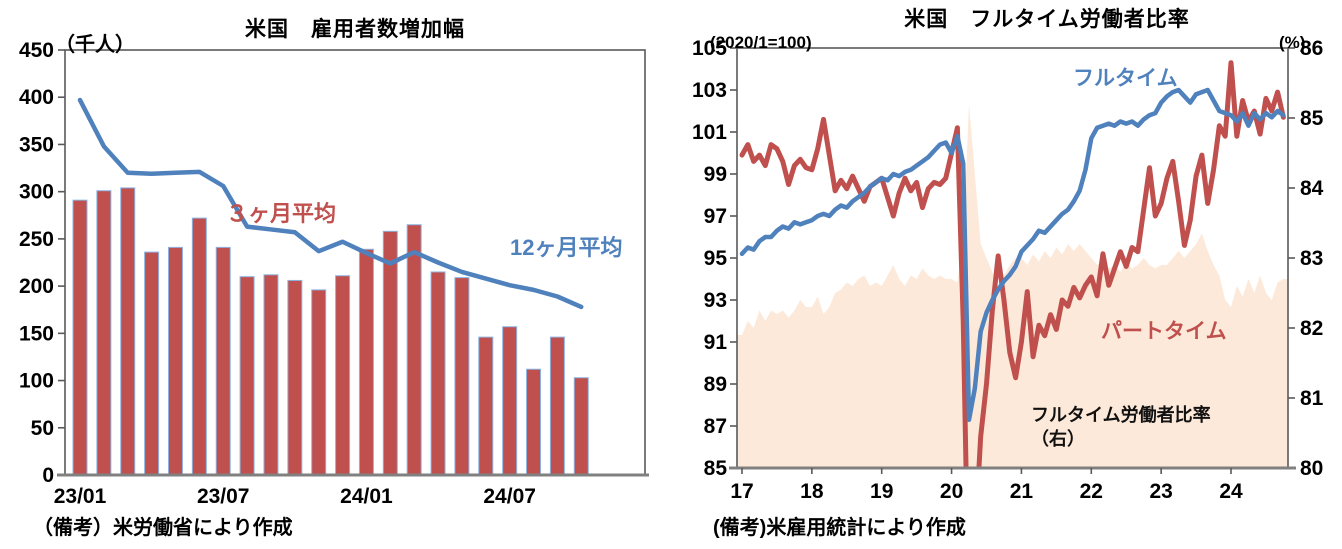 This screenshot has height=549, width=1342. Describe the element at coordinates (36, 50) in the screenshot. I see `svg-text: 450` at that location.